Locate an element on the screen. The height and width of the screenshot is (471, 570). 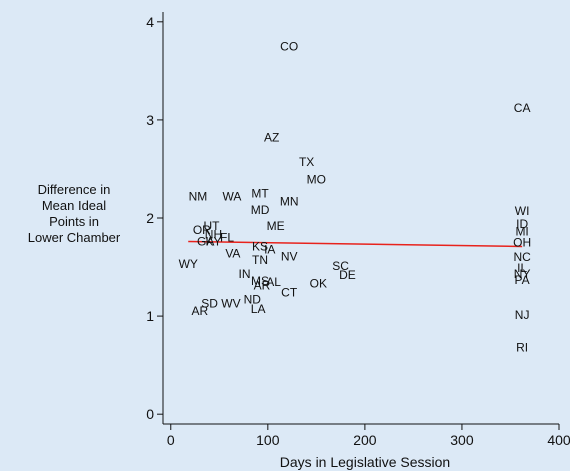
y-tick-label: 1 is located at coordinates (150, 316).